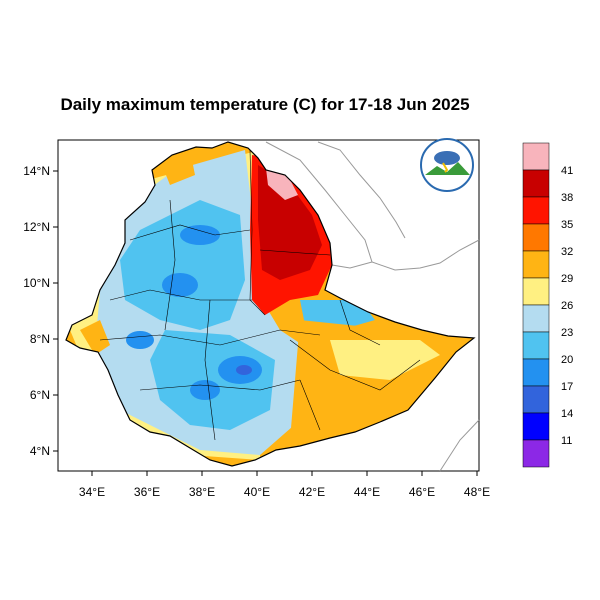  I want to click on colorbar-label: 26, so click(567, 306).